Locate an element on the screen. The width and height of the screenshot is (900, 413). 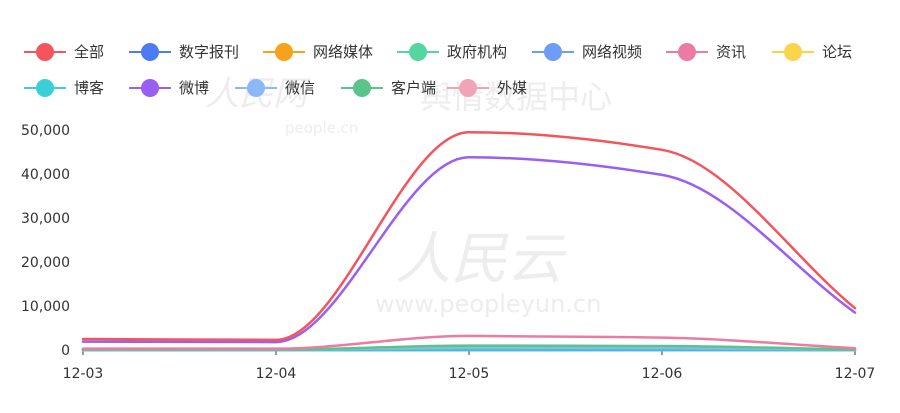
x-axis: 12-03 12-04 12-05 12-06 12-07 is located at coordinates (469, 365).